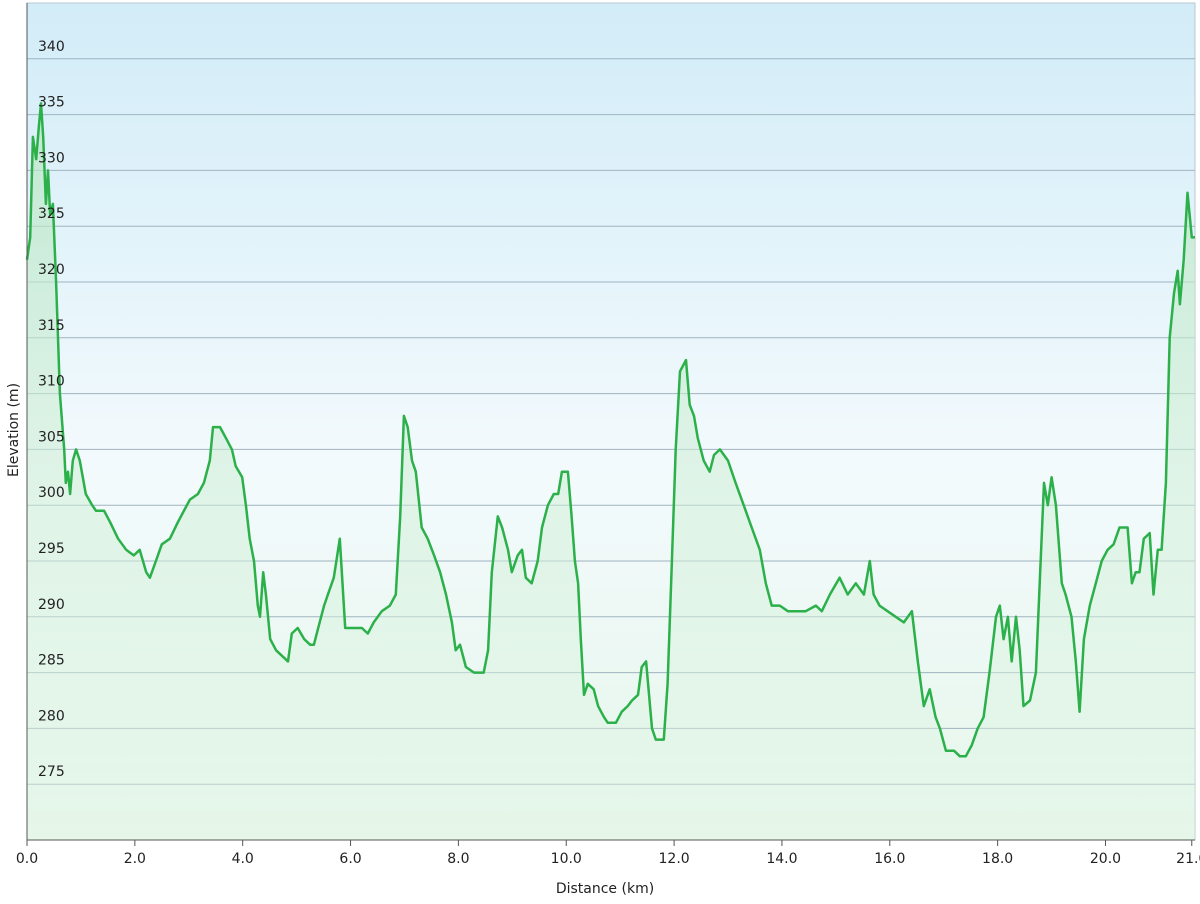 The image size is (1200, 904). What do you see at coordinates (135, 859) in the screenshot?
I see `x-tick-label: 2.0` at bounding box center [135, 859].